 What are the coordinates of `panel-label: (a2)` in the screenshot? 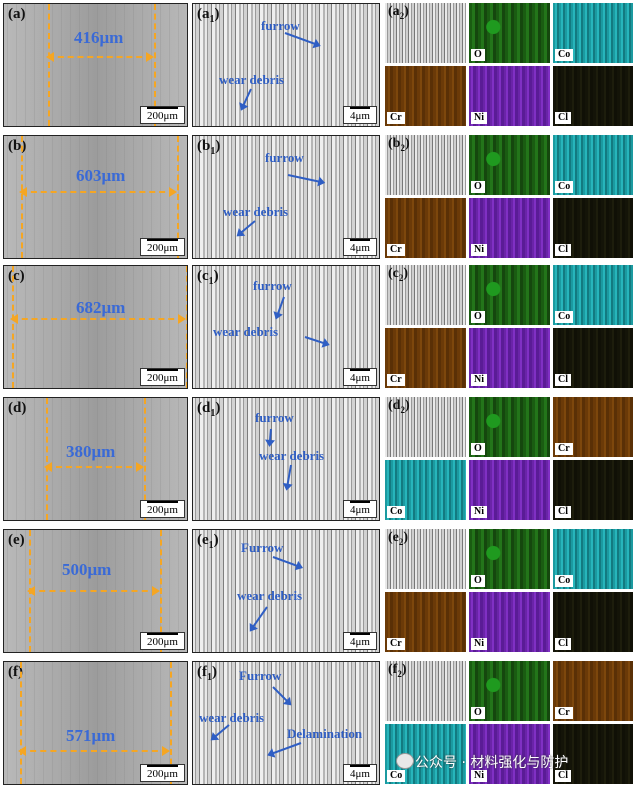 It's located at (398, 12).